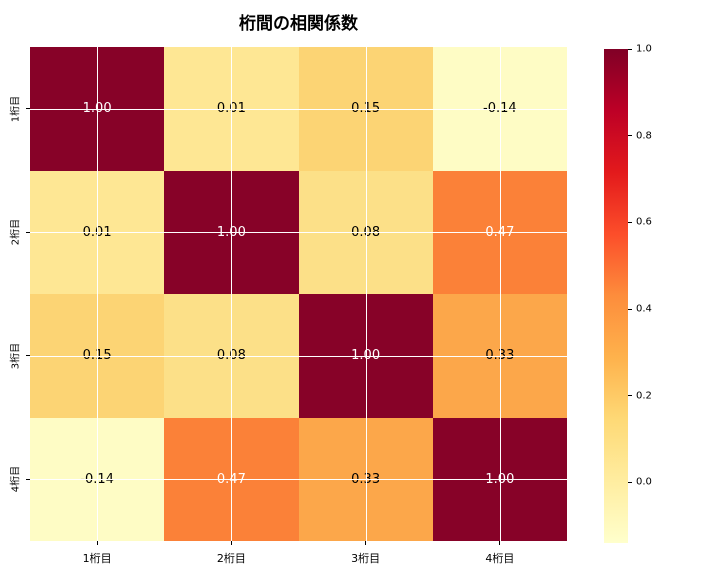 This screenshot has height=576, width=720. Describe the element at coordinates (644, 309) in the screenshot. I see `colorbar-tick-label: 0.4` at that location.